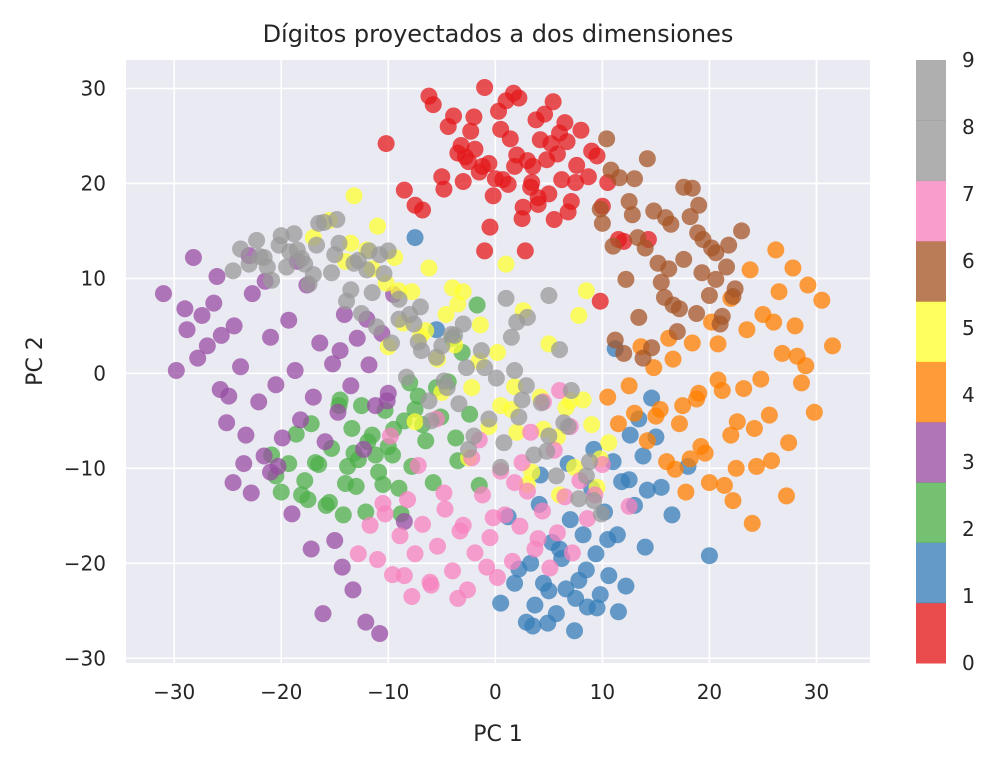  I want to click on chart-title: Dígitos proyectados a dos dimensiones, so click(498, 34).